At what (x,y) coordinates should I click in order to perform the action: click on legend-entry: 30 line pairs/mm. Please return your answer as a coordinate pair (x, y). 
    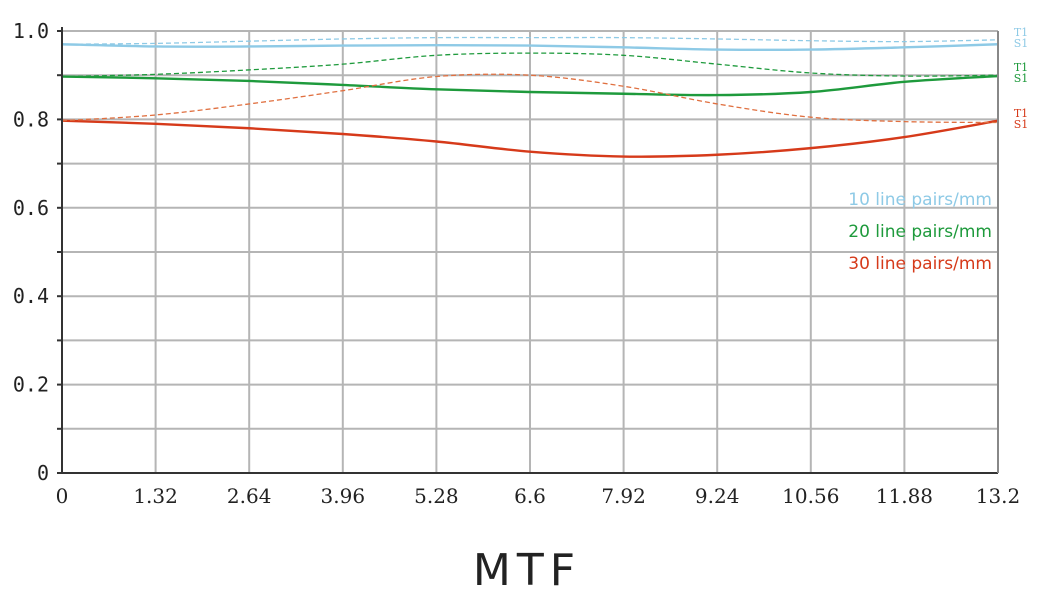
    Looking at the image, I should click on (920, 264).